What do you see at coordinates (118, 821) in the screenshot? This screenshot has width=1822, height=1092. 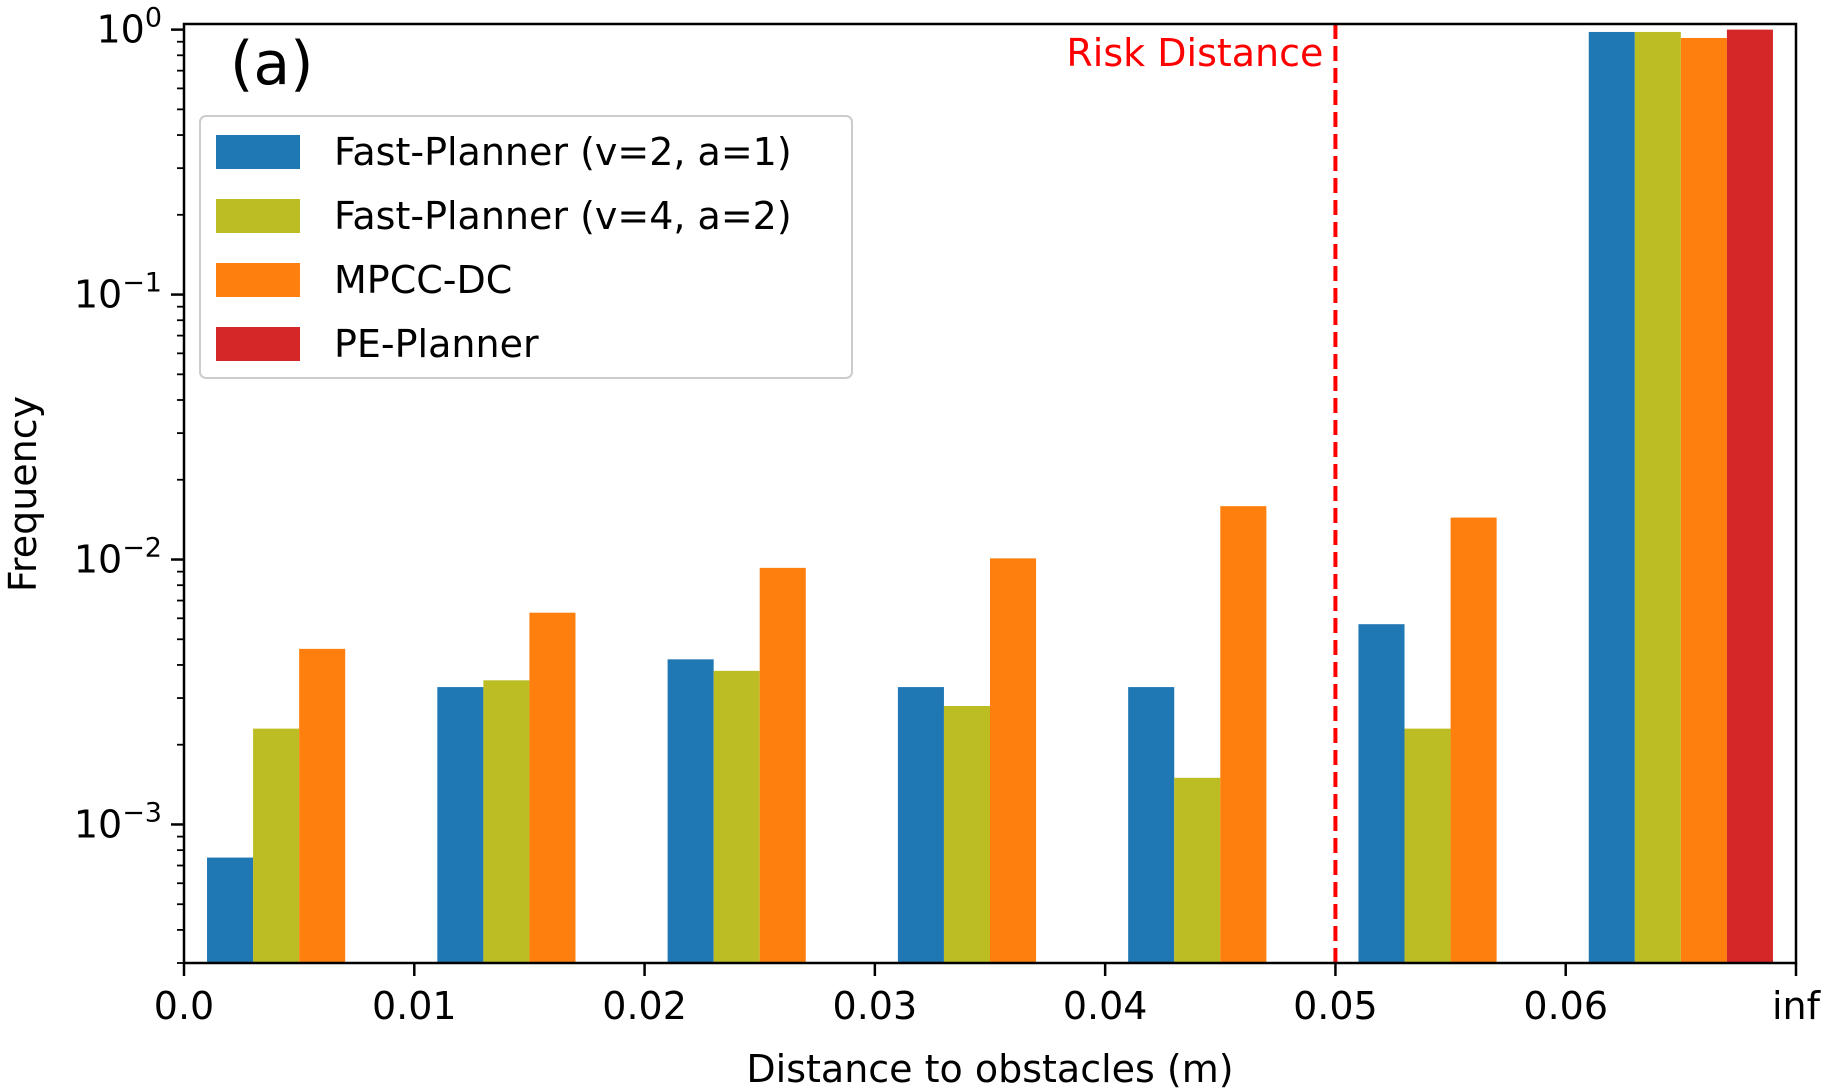 I see `y-tick-label-3: 10⁻³` at bounding box center [118, 821].